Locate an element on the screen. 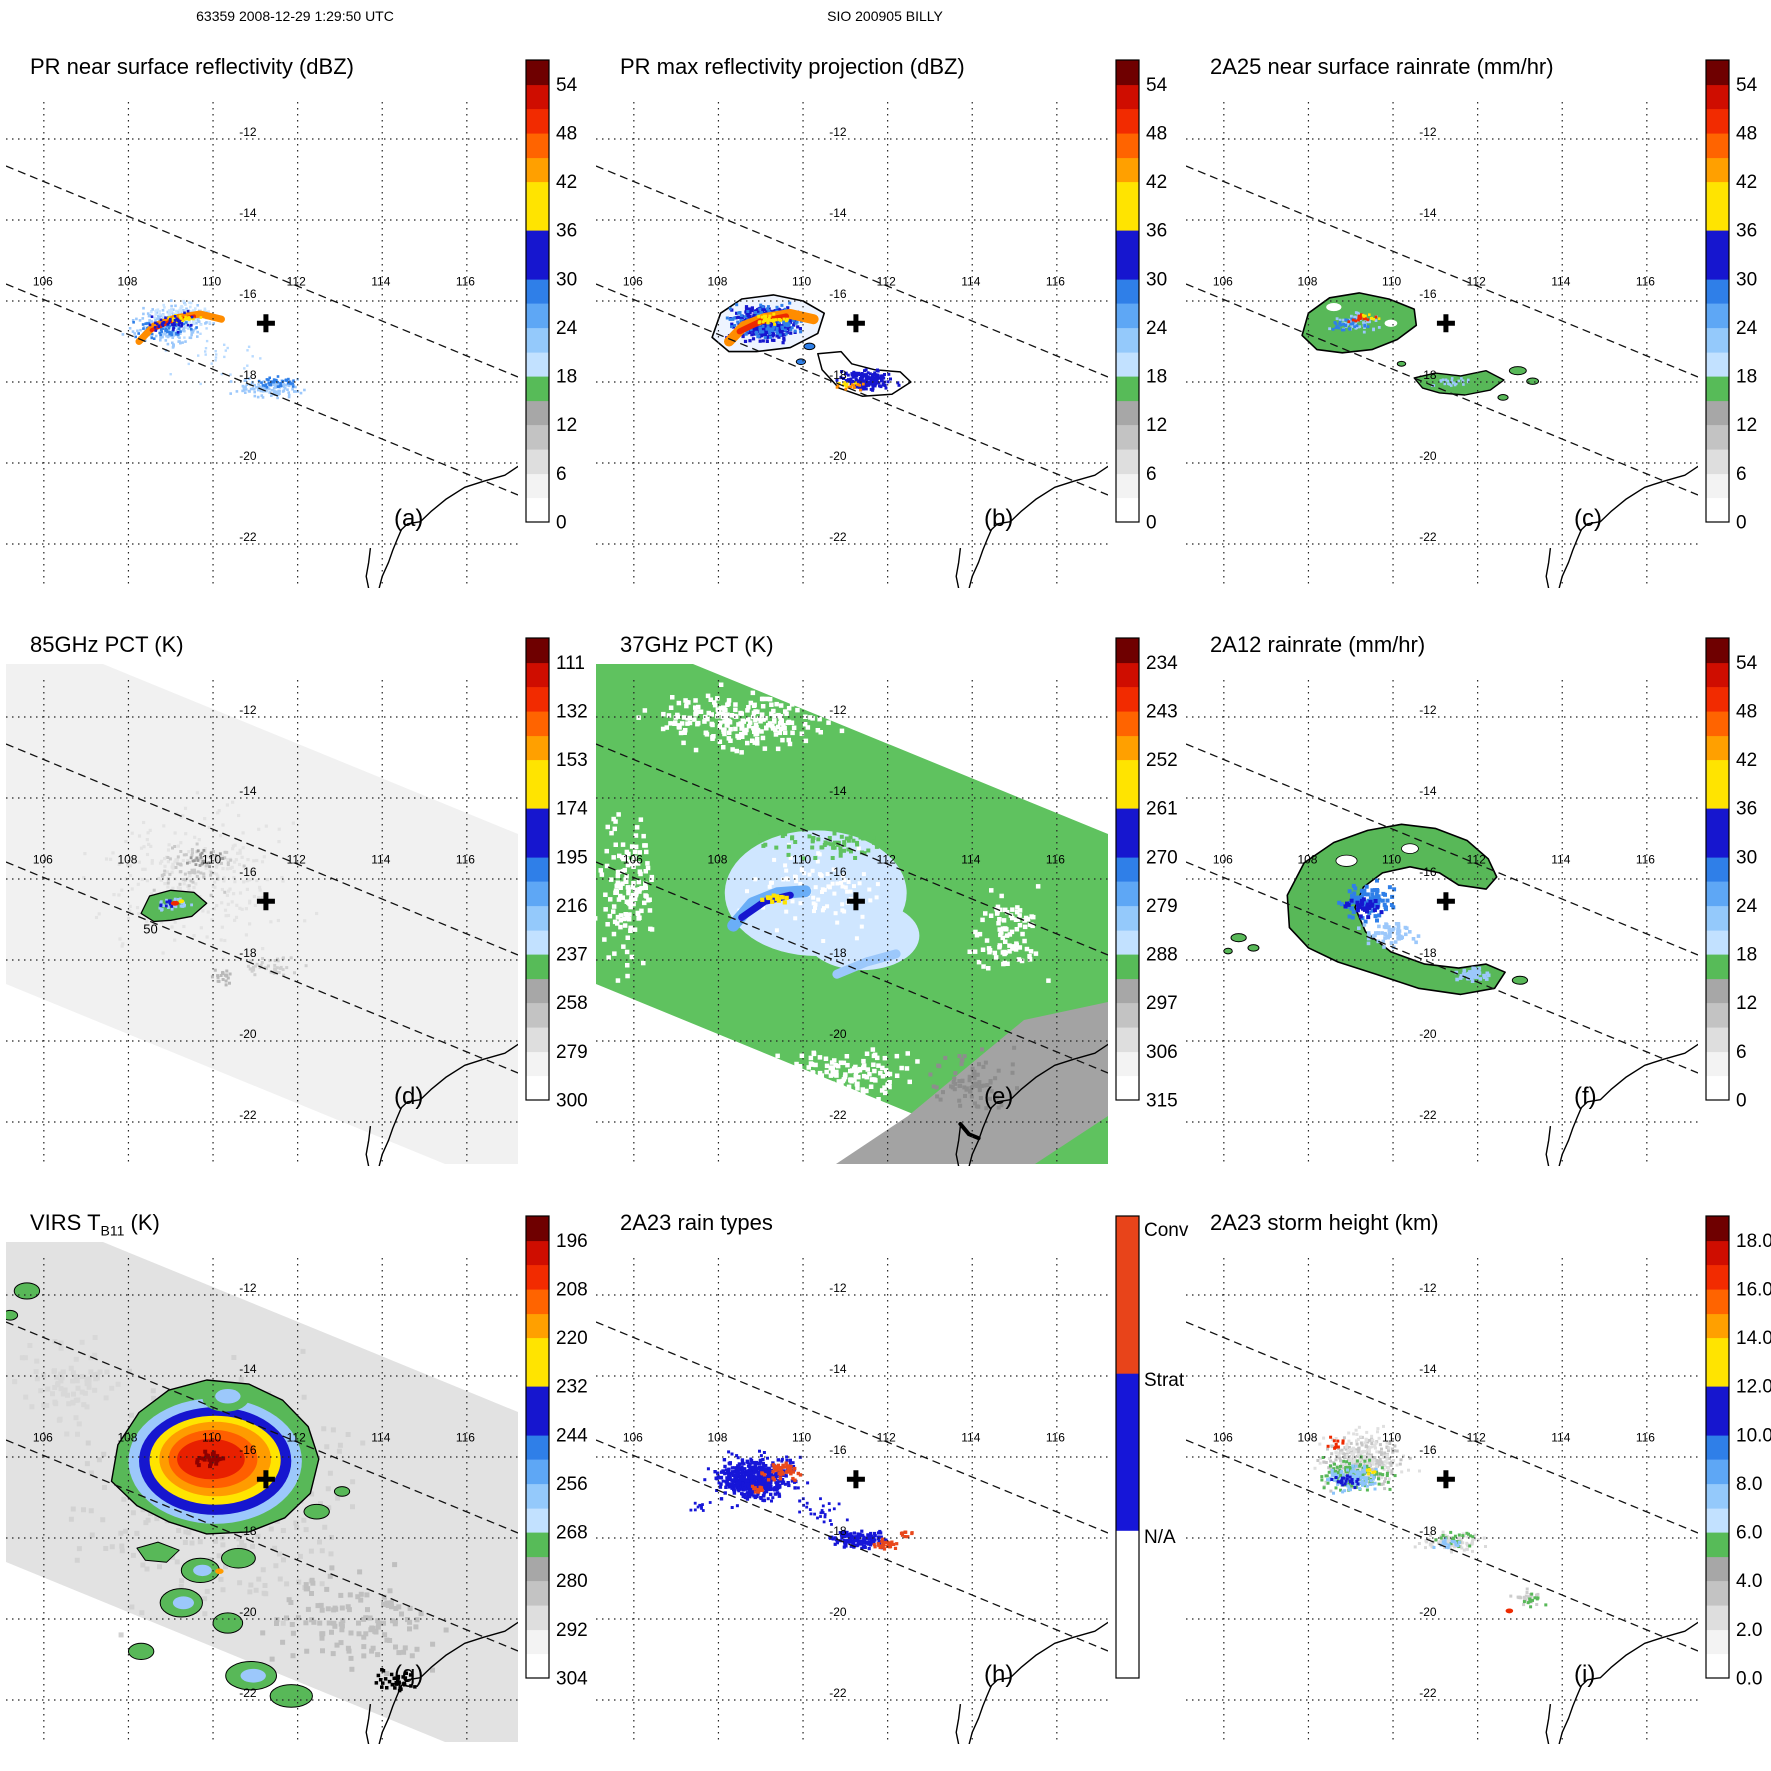 The width and height of the screenshot is (1771, 1771). svg-text: 232 is located at coordinates (572, 1387).